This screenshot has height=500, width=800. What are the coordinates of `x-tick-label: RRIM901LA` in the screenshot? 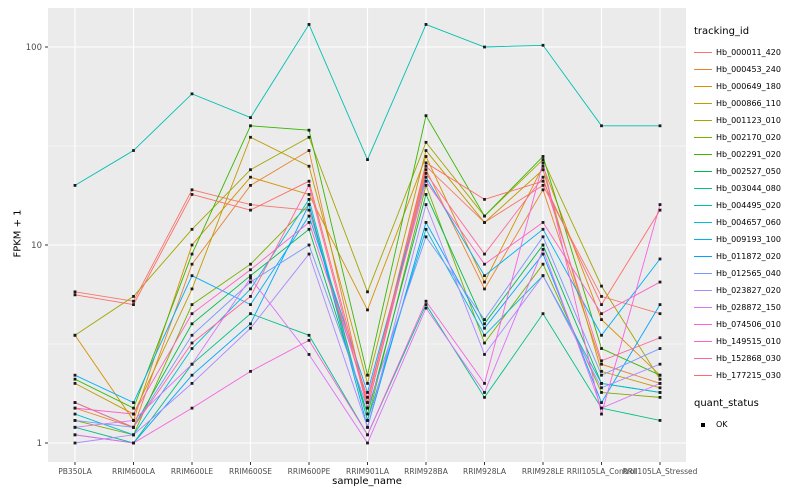 It's located at (368, 471).